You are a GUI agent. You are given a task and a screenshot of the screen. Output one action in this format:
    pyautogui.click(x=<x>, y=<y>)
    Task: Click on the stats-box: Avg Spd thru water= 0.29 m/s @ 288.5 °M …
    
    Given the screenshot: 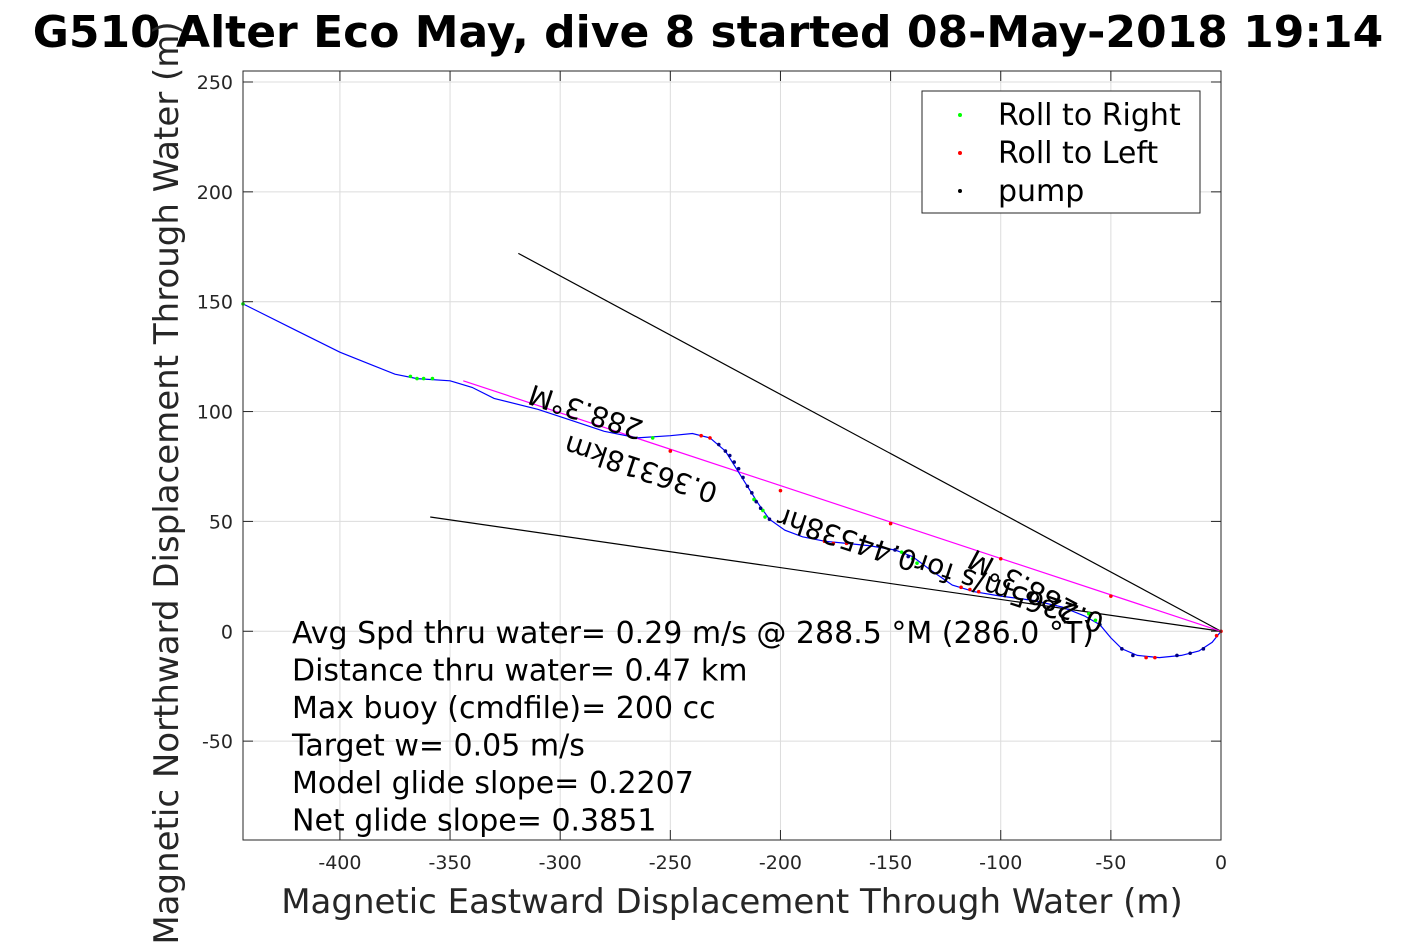 What is the action you would take?
    pyautogui.click(x=692, y=727)
    